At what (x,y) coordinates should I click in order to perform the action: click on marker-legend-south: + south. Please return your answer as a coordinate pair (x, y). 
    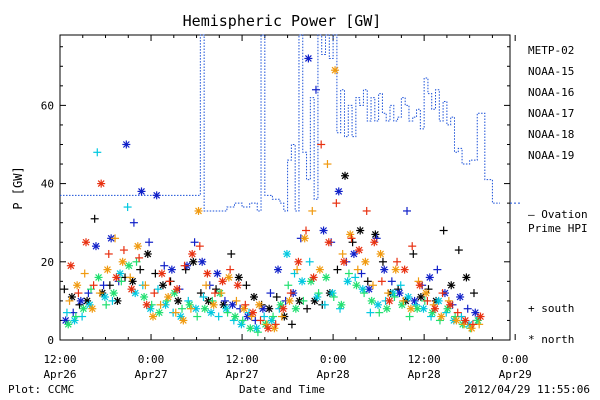
    Looking at the image, I should click on (551, 308).